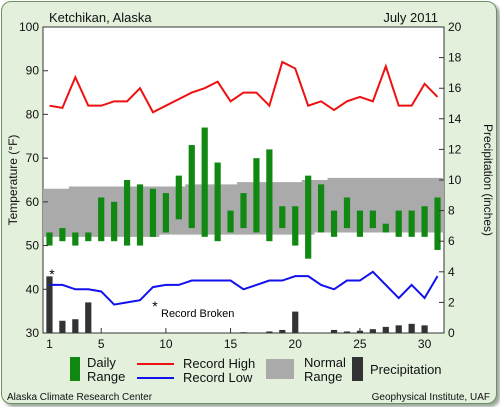 This screenshot has width=500, height=407. Describe the element at coordinates (357, 369) in the screenshot. I see `legend-swatch-precipitation` at that location.